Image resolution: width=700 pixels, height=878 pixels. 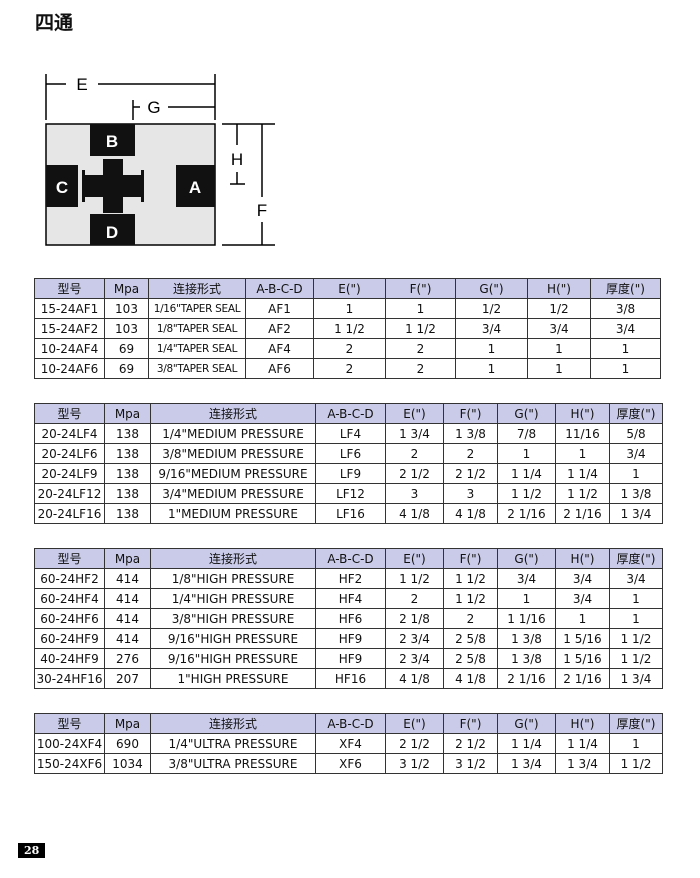 I want to click on table-cell: 150-24XF6, so click(x=69, y=763).